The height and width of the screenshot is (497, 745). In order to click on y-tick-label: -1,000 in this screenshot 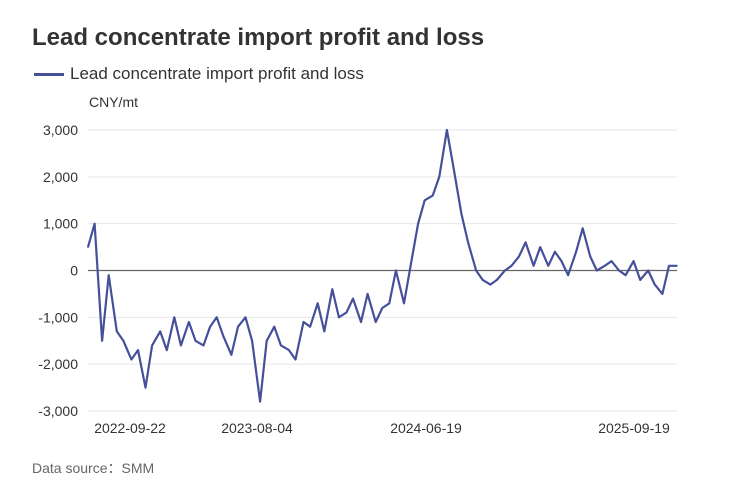, I will do `click(58, 317)`.